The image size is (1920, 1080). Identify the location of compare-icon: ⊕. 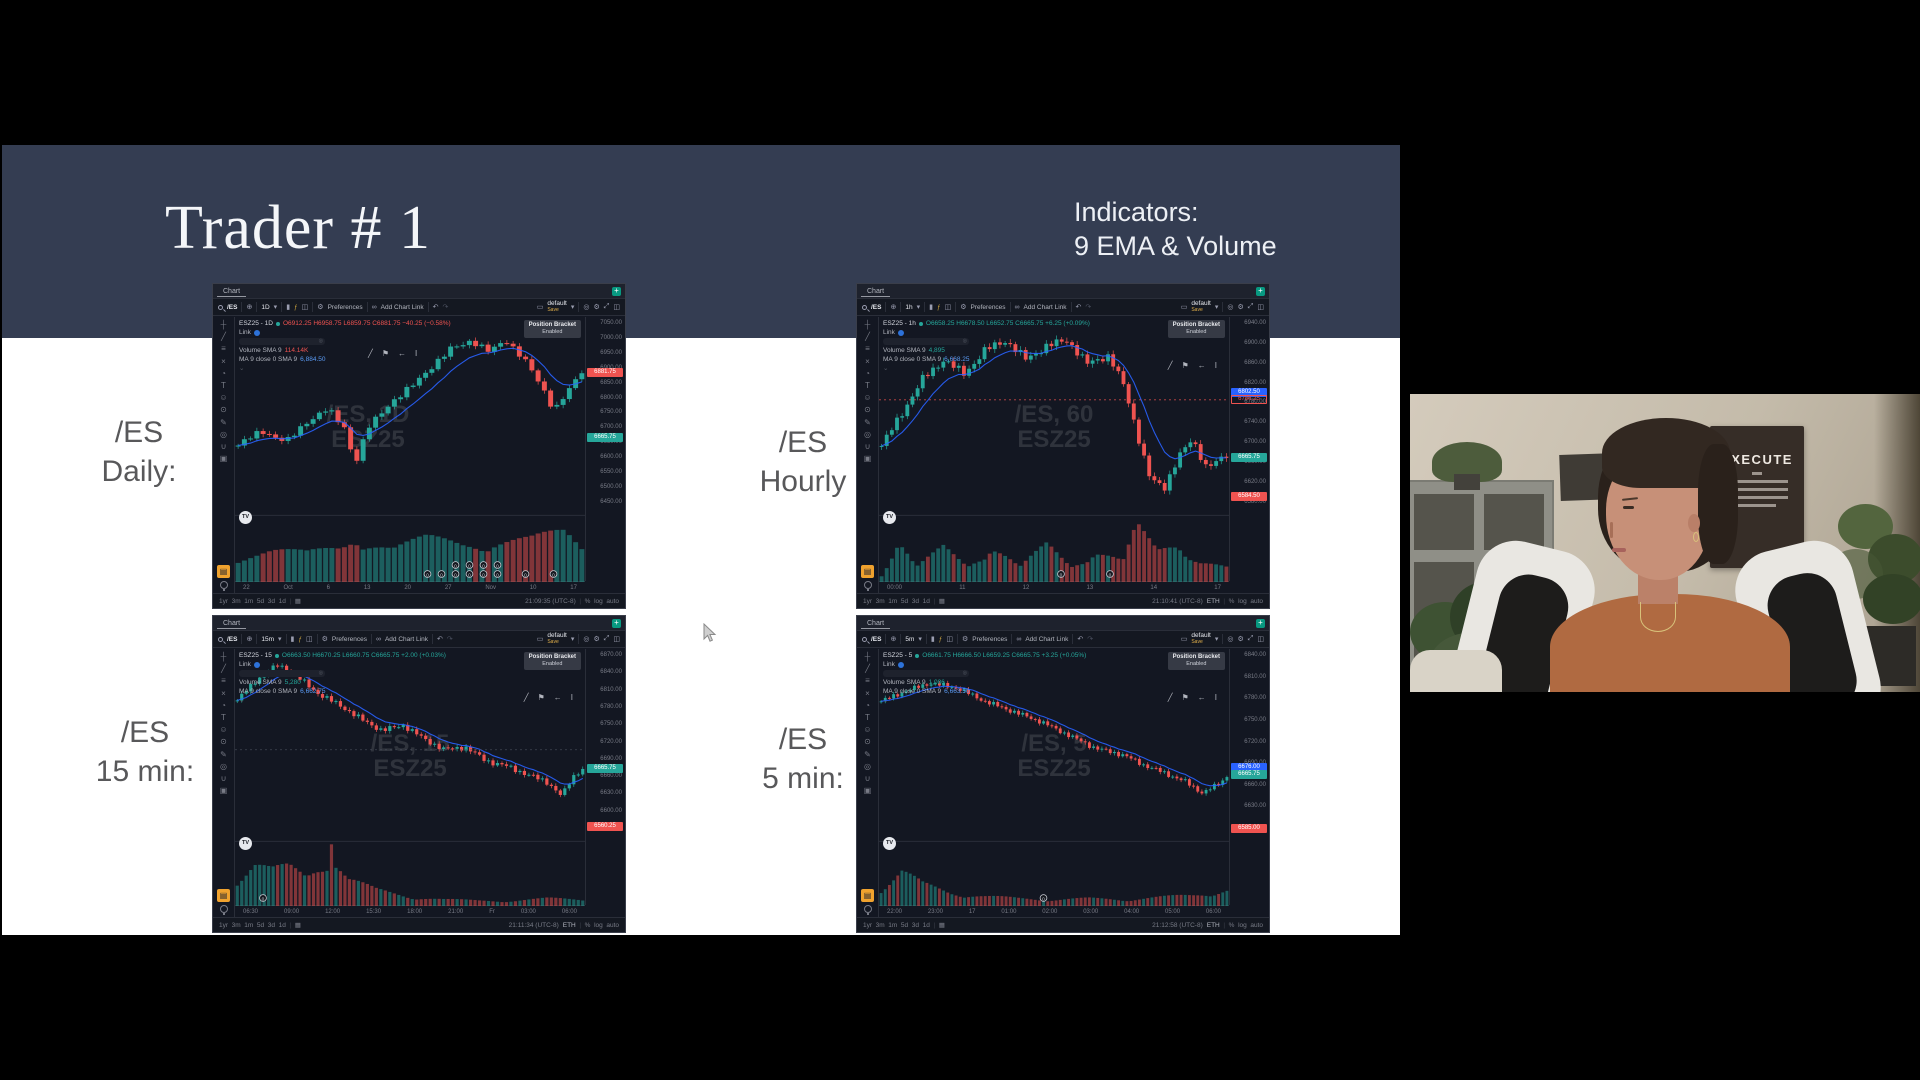
(249, 307).